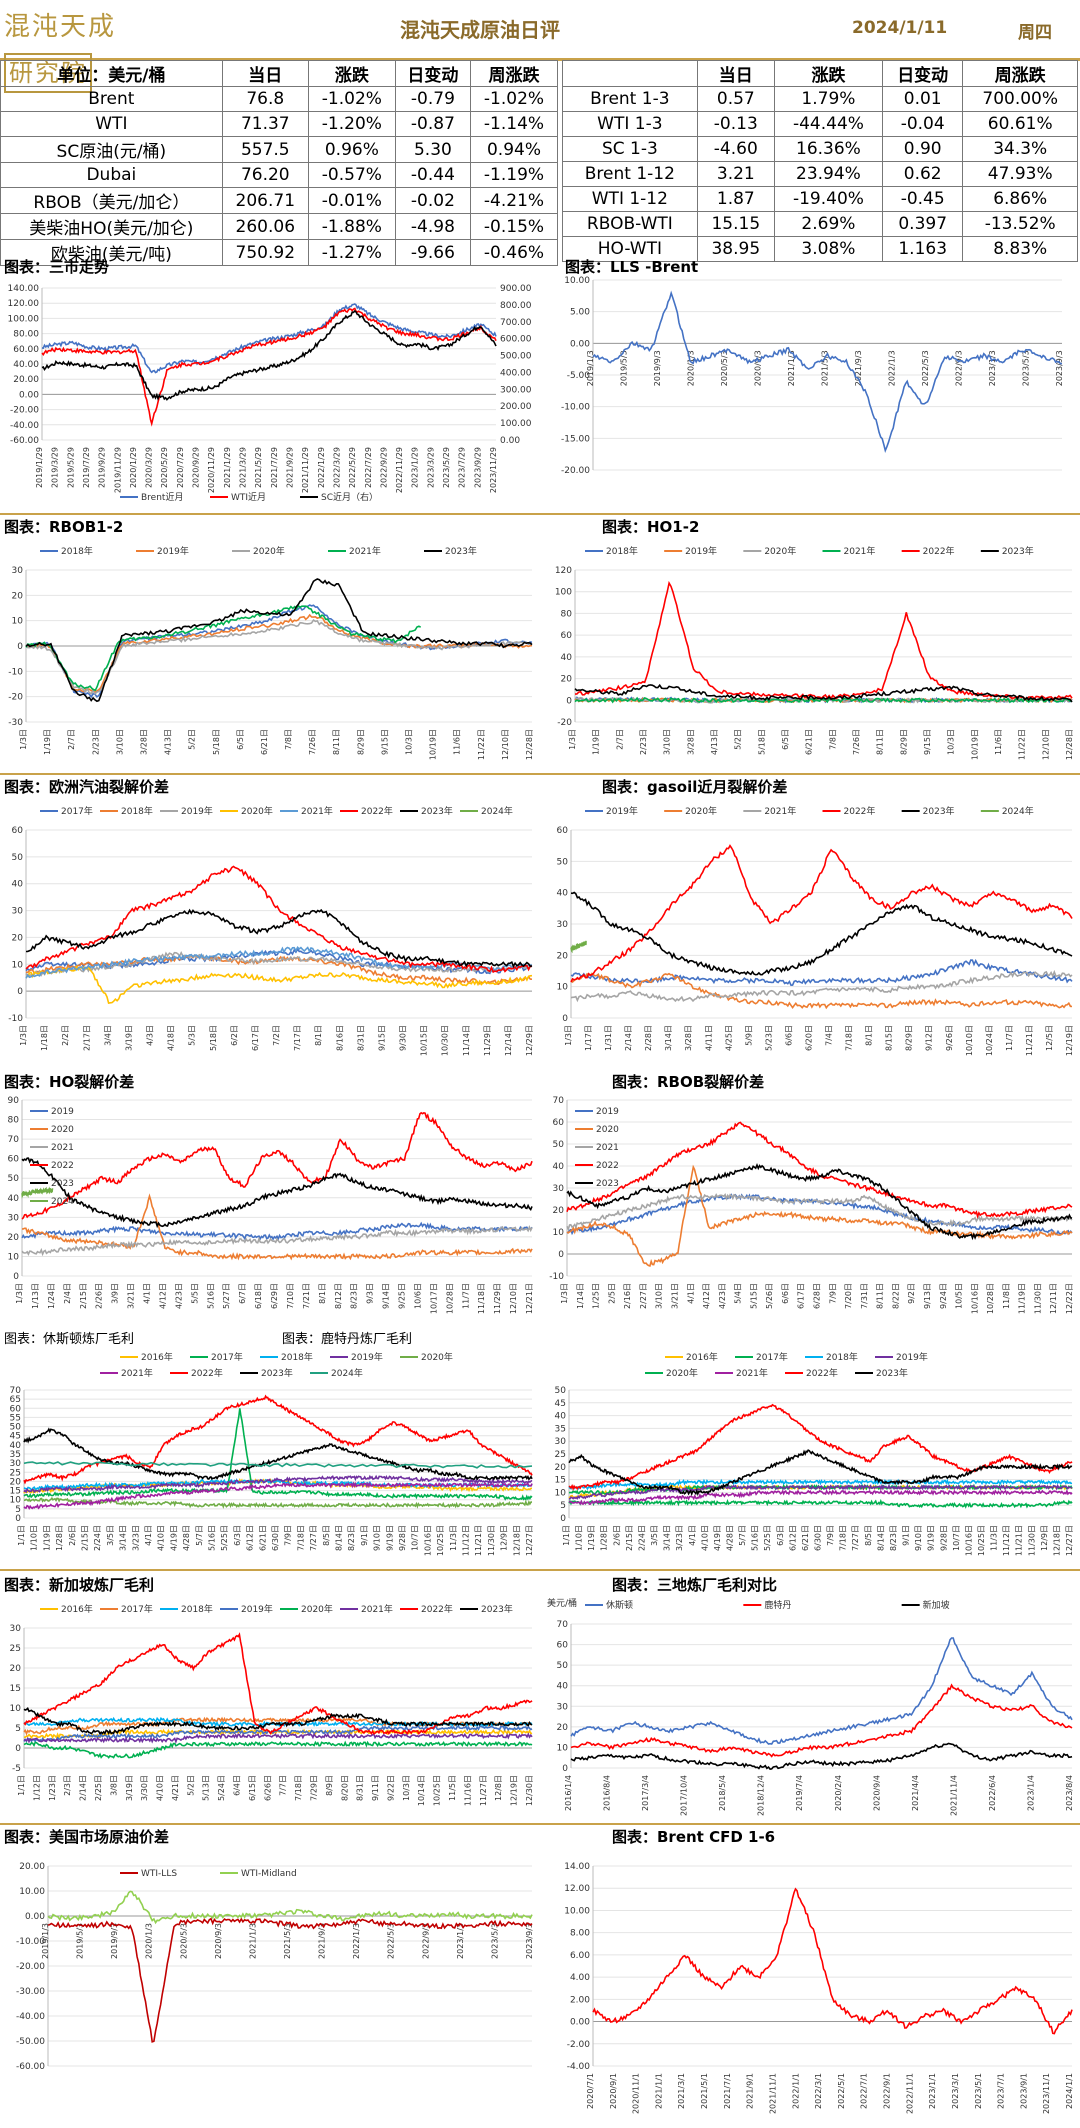  What do you see at coordinates (360, 1038) in the screenshot?
I see `x-tick-label: 8/31日` at bounding box center [360, 1038].